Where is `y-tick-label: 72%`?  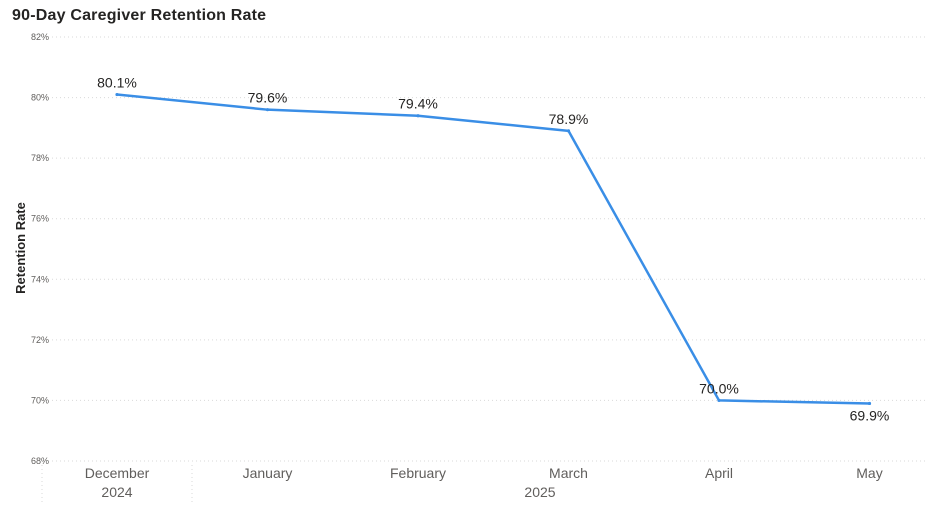 y-tick-label: 72% is located at coordinates (40, 340).